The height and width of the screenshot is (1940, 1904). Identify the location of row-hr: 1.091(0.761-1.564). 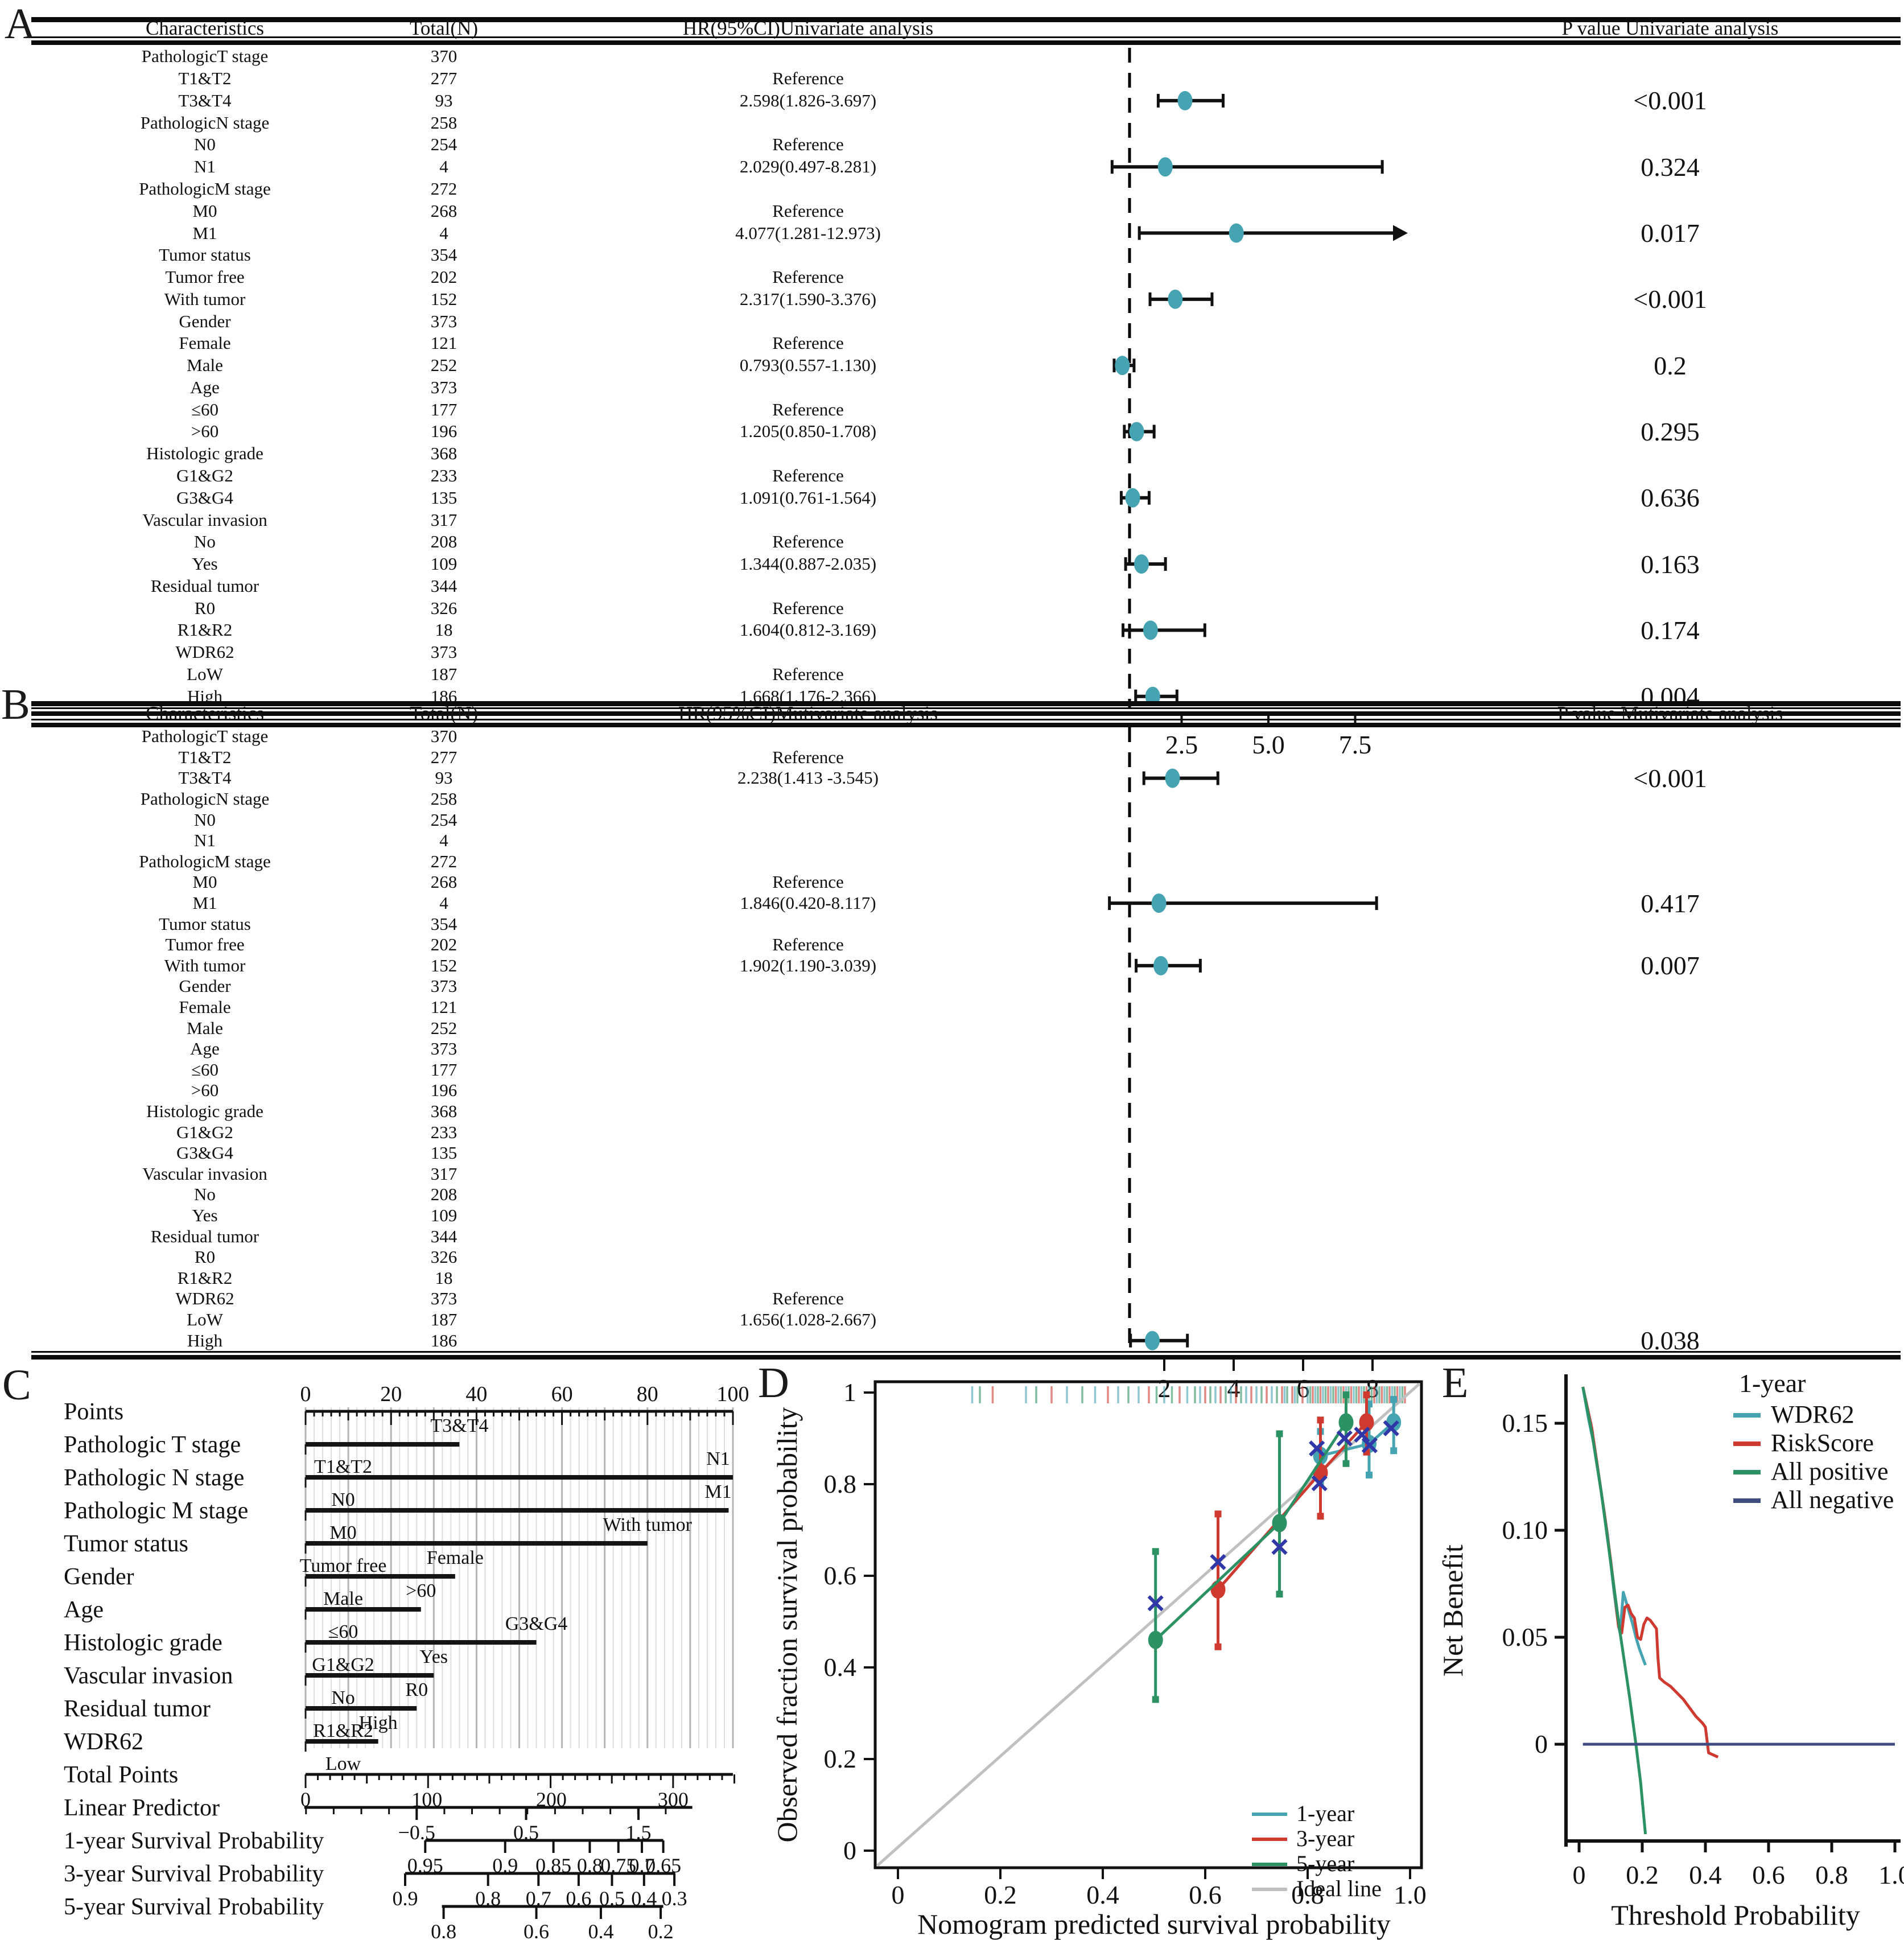
(808, 497).